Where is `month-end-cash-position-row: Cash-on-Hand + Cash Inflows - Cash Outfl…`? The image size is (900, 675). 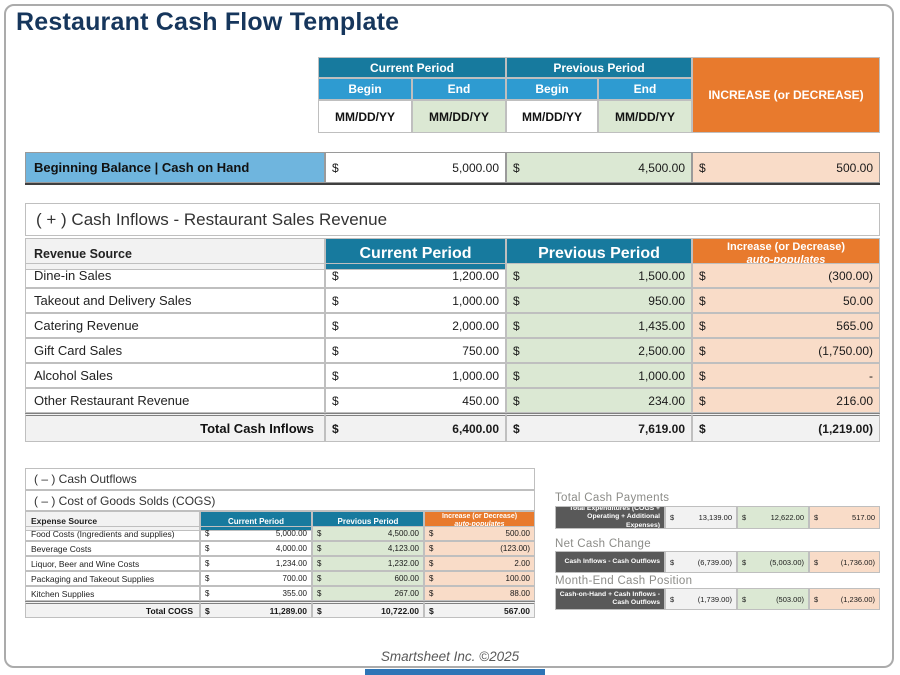
month-end-cash-position-row: Cash-on-Hand + Cash Inflows - Cash Outfl… is located at coordinates (717, 599).